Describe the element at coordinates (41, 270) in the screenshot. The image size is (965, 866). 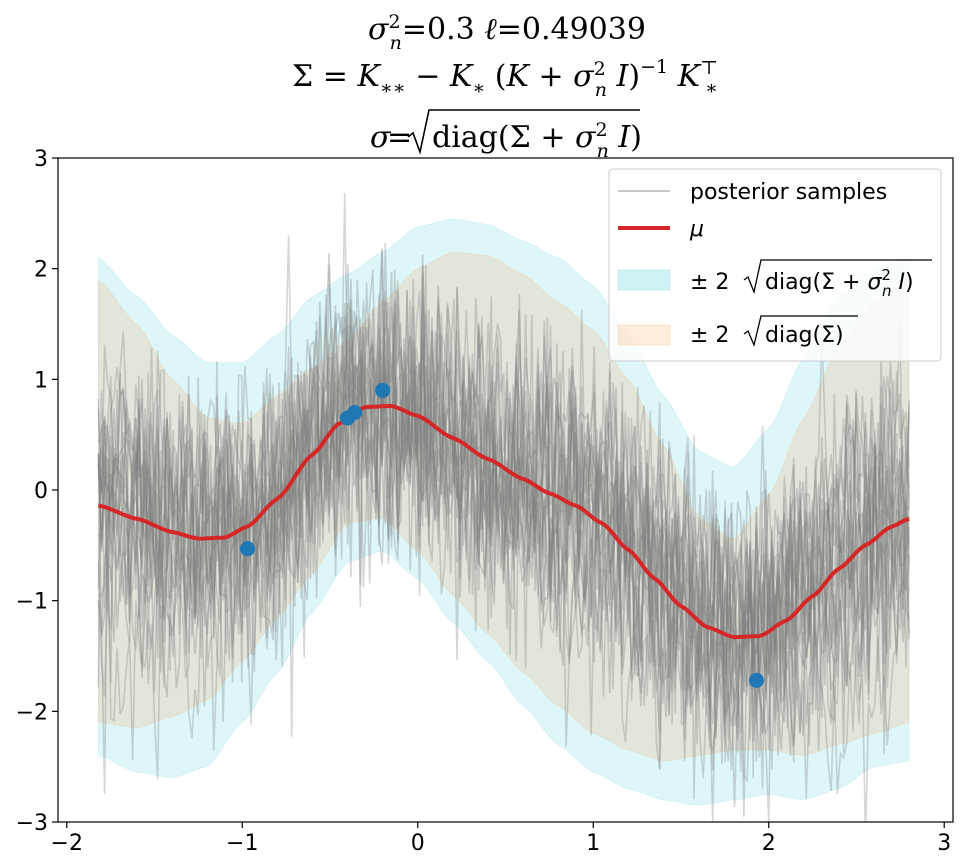
I see `y-tick-label: 2` at that location.